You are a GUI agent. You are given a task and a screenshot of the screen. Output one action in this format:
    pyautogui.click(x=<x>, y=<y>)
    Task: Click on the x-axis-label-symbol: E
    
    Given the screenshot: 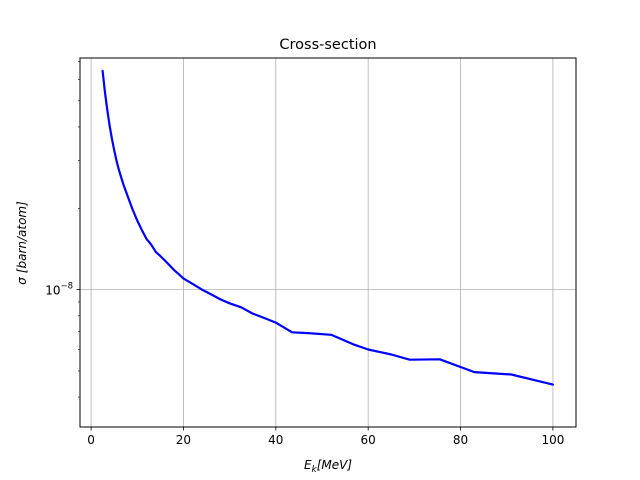 What is the action you would take?
    pyautogui.click(x=308, y=465)
    